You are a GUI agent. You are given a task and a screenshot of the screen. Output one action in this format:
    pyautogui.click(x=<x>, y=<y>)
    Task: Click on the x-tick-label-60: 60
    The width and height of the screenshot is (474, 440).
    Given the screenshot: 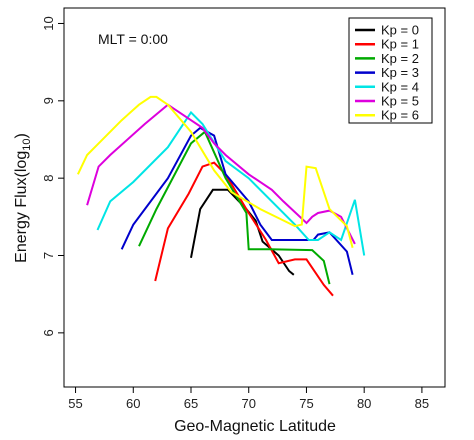 What is the action you would take?
    pyautogui.click(x=133, y=403)
    